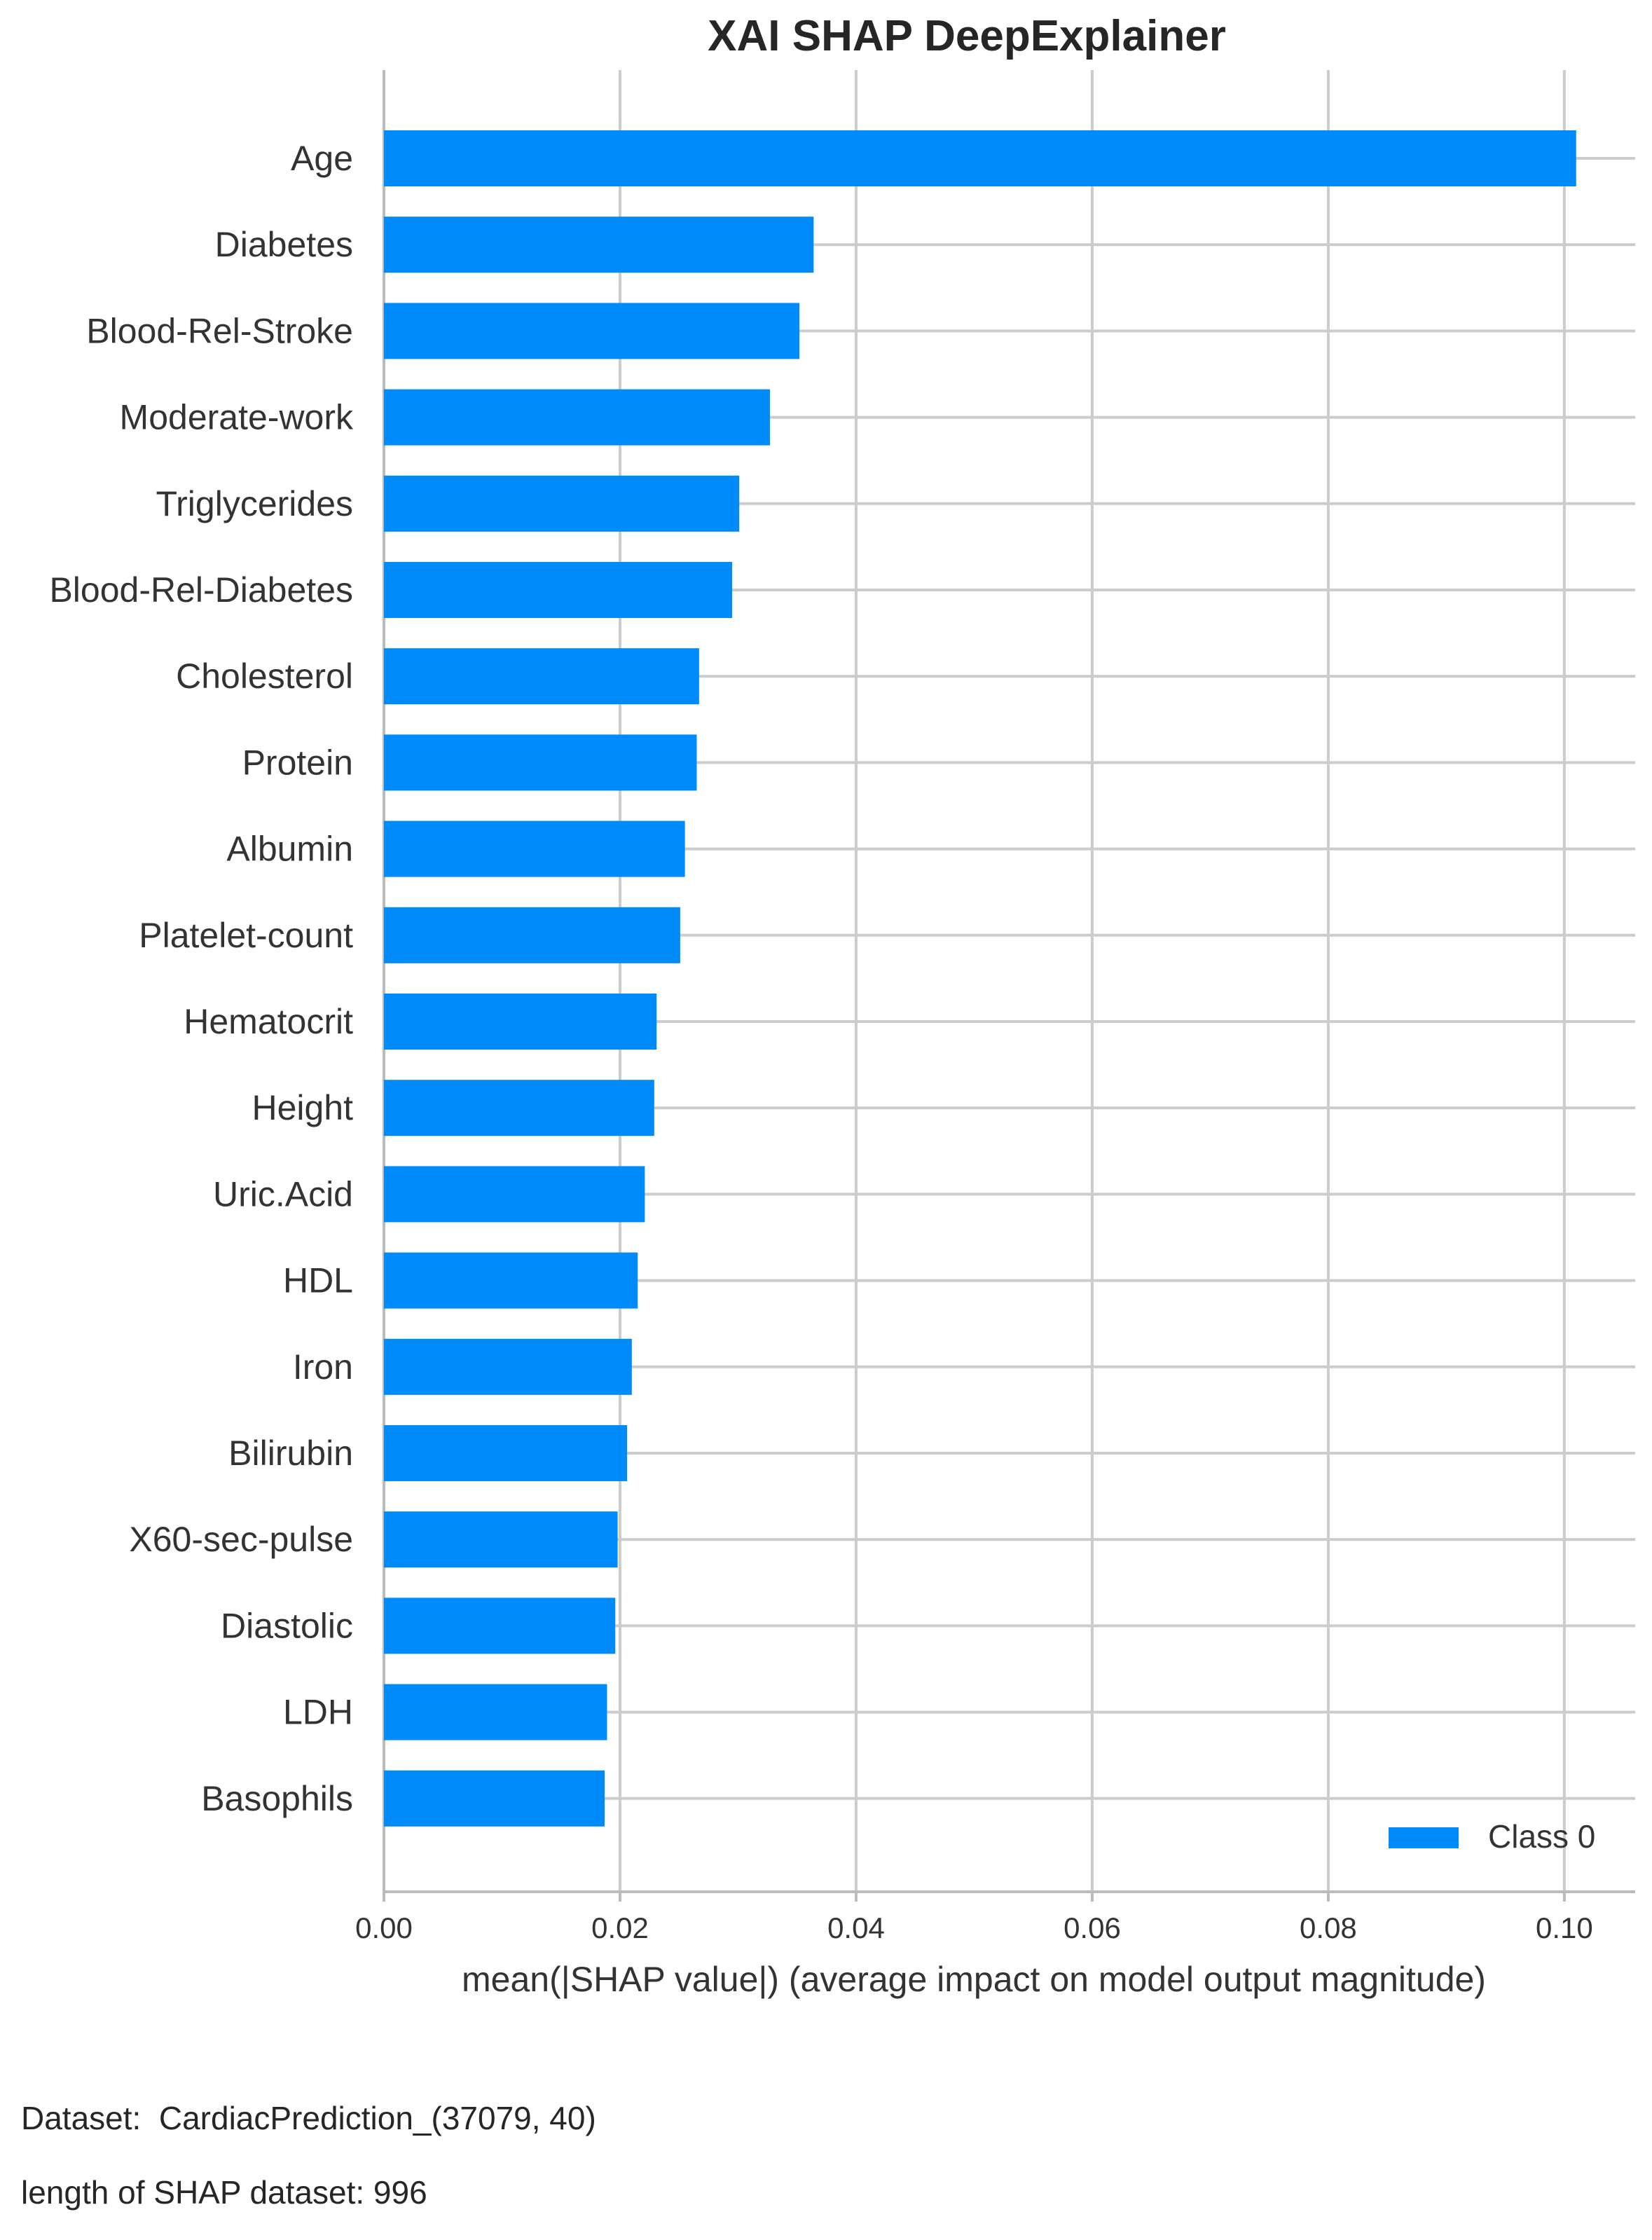 The image size is (1652, 2240). What do you see at coordinates (532, 935) in the screenshot?
I see `bar-platelet-count` at bounding box center [532, 935].